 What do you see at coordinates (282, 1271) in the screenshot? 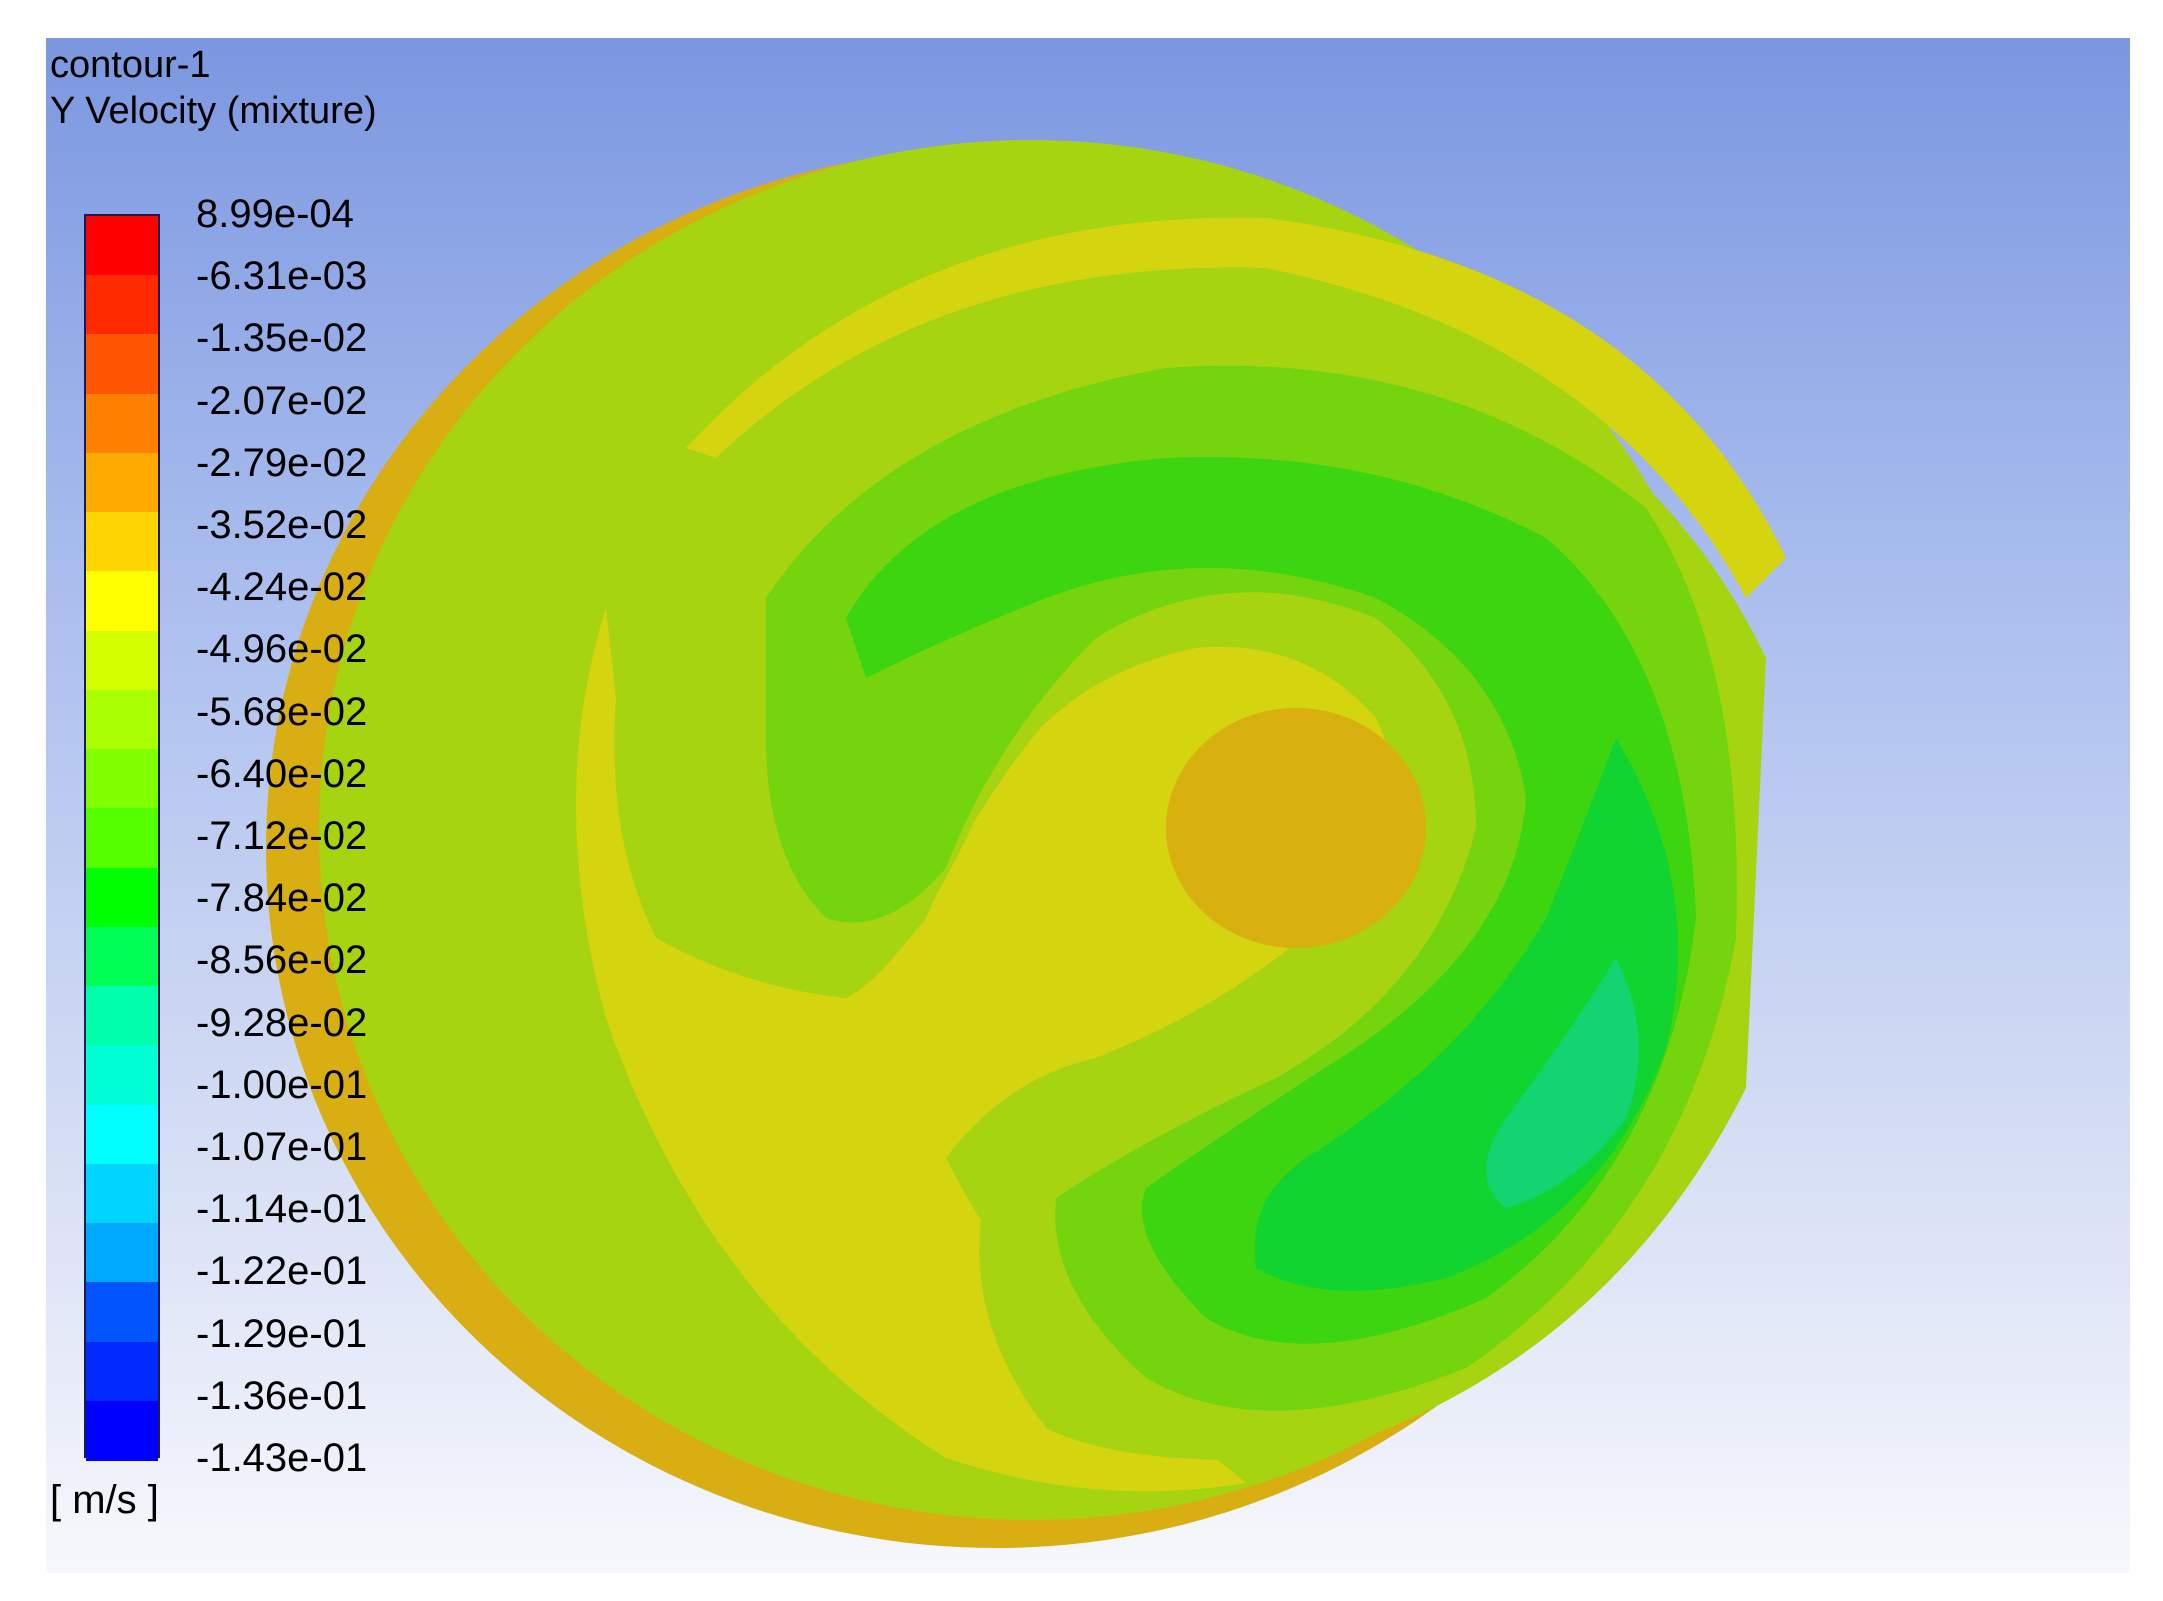
I see `colorbar-tick-label: -1.22e-01` at bounding box center [282, 1271].